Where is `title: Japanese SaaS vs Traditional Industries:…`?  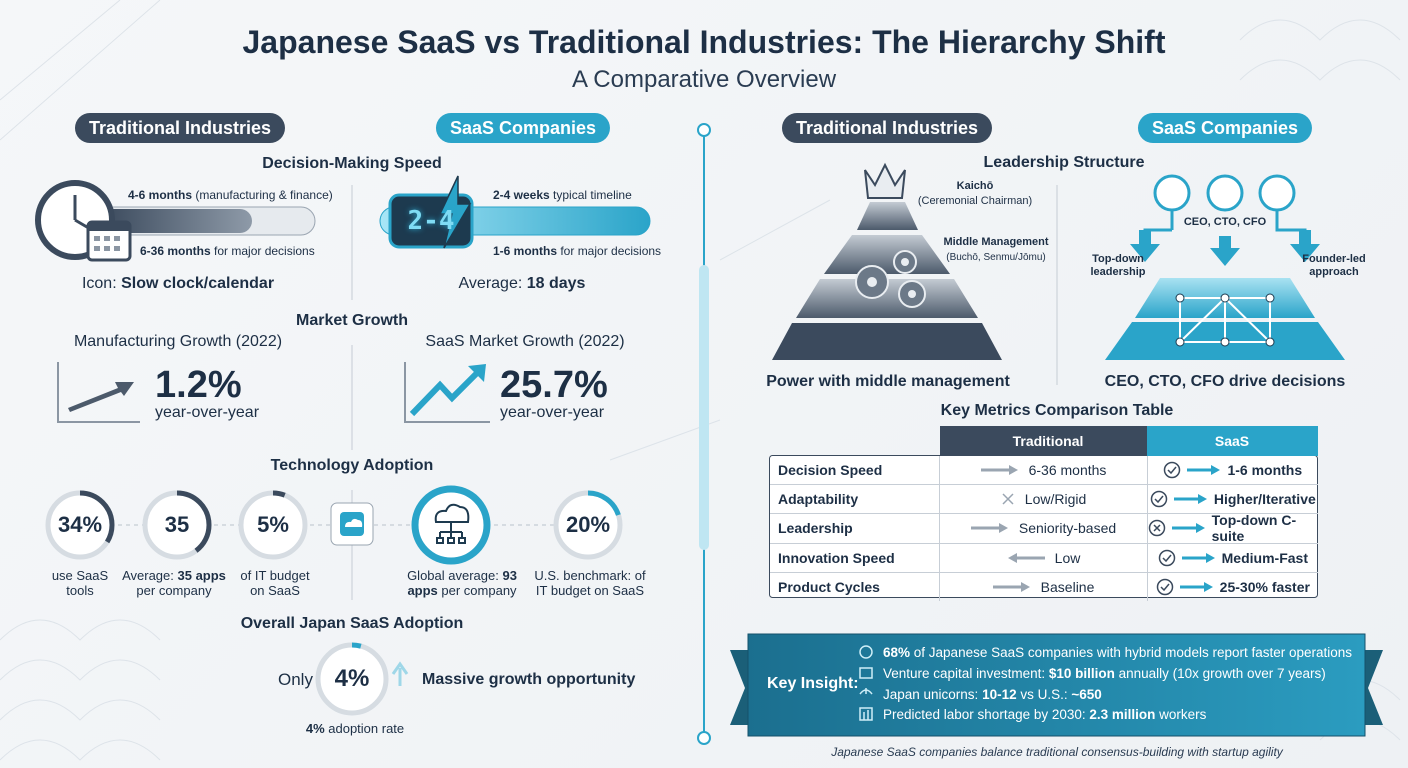 title: Japanese SaaS vs Traditional Industries:… is located at coordinates (704, 42).